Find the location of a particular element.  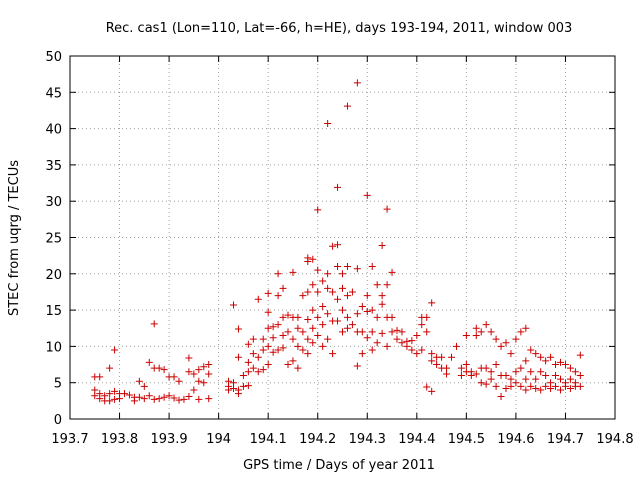

y-axis-label: STEC from uqrg / TECUs is located at coordinates (14, 238).